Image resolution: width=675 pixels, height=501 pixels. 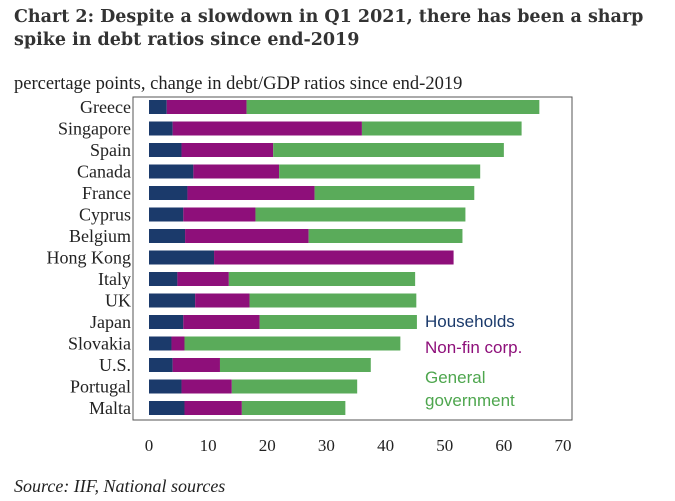 What do you see at coordinates (563, 445) in the screenshot?
I see `x-tick-70: 70` at bounding box center [563, 445].